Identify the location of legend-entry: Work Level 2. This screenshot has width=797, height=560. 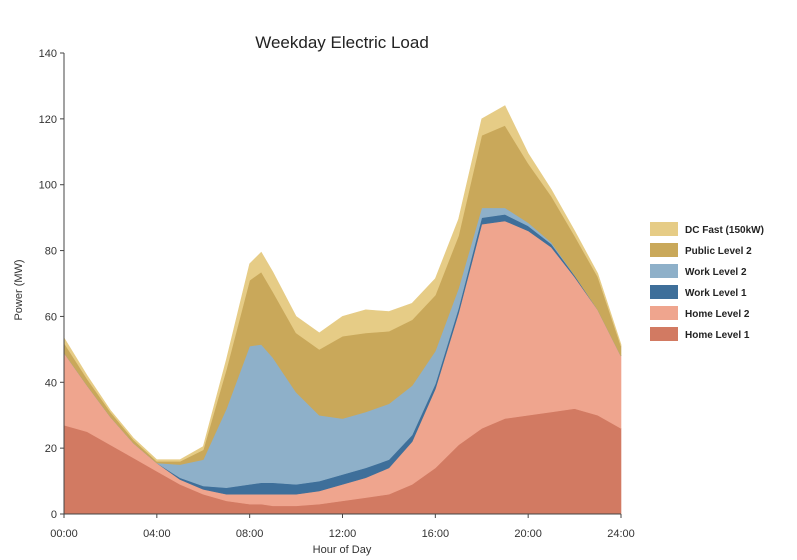
(698, 271).